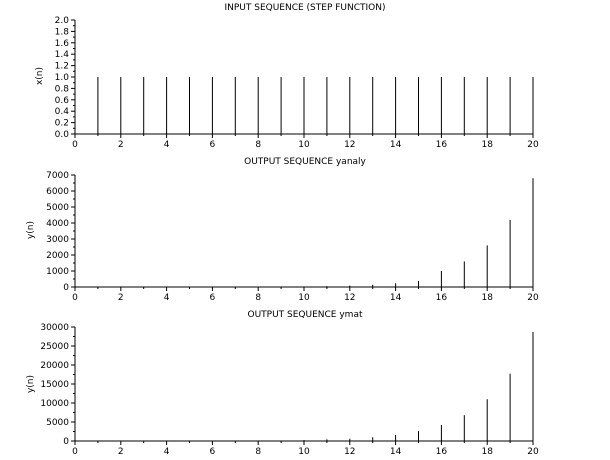 The image size is (610, 460). What do you see at coordinates (57, 256) in the screenshot?
I see `y-tick-label: 2000` at bounding box center [57, 256].